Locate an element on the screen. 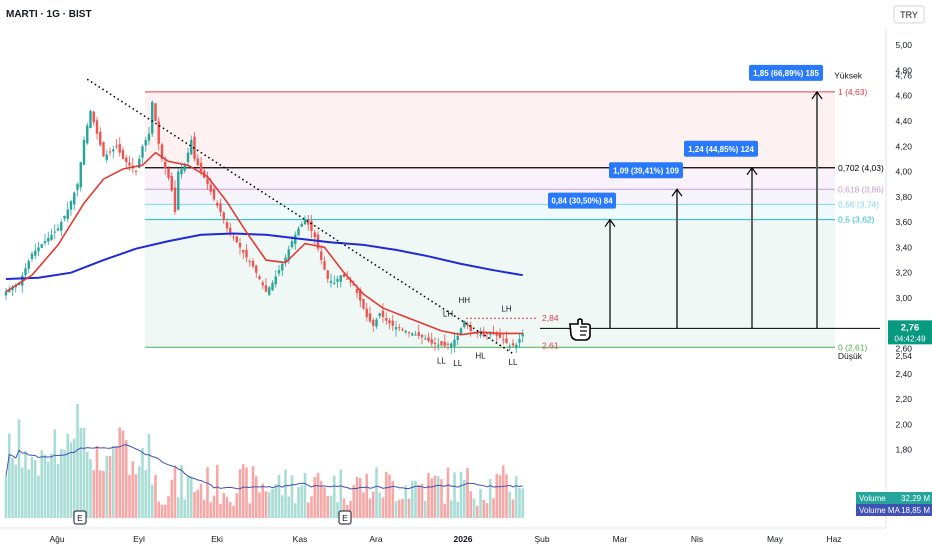 The width and height of the screenshot is (932, 550). earnings-marker is located at coordinates (80, 517).